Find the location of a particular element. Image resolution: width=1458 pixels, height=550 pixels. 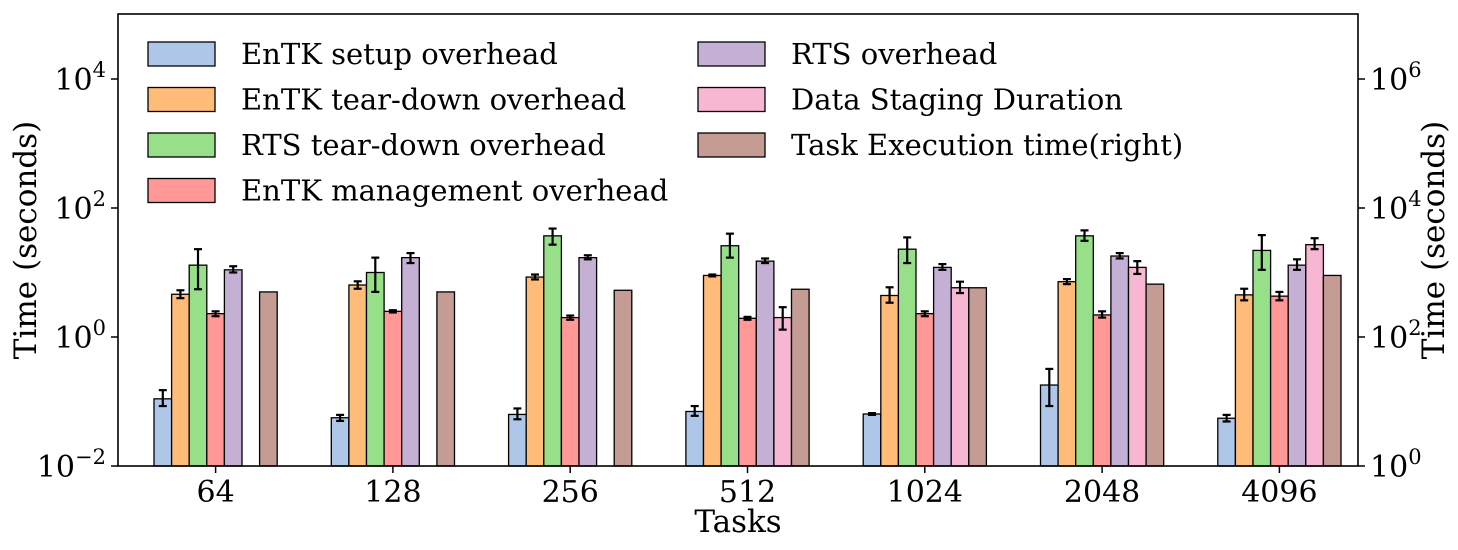

y-tick-label-left: 10⁻² is located at coordinates (71, 465).